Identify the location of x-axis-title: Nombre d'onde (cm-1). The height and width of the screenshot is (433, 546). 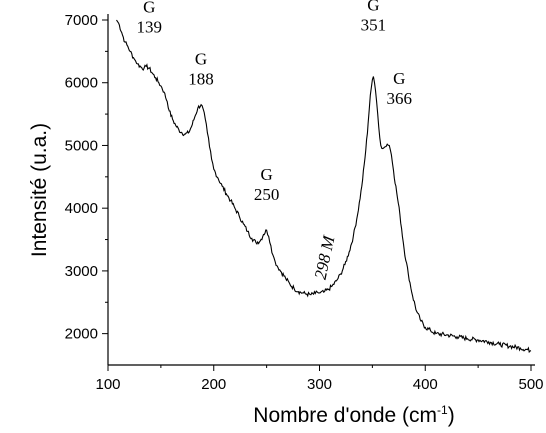
(353, 415).